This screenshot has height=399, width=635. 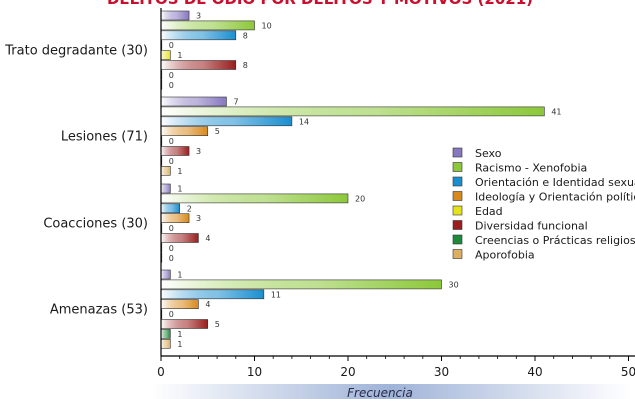 I want to click on category-label-lesiones-71: Lesiones (71), so click(x=104, y=137).